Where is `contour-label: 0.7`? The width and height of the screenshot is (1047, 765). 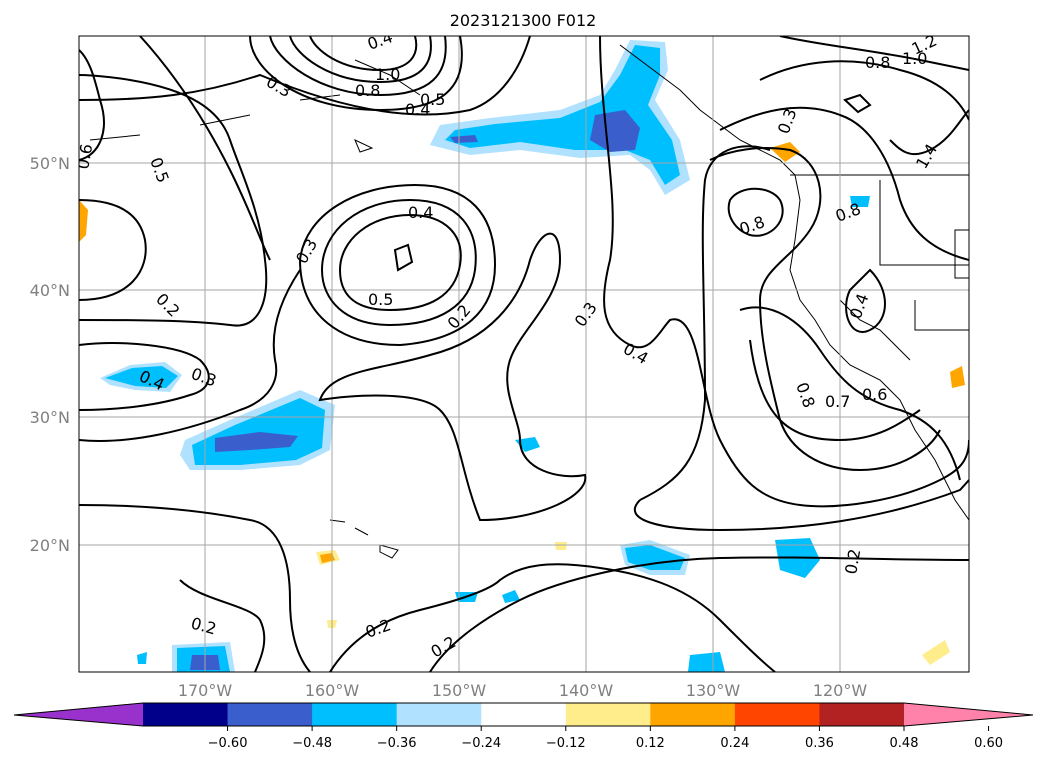
contour-label: 0.7 is located at coordinates (837, 401).